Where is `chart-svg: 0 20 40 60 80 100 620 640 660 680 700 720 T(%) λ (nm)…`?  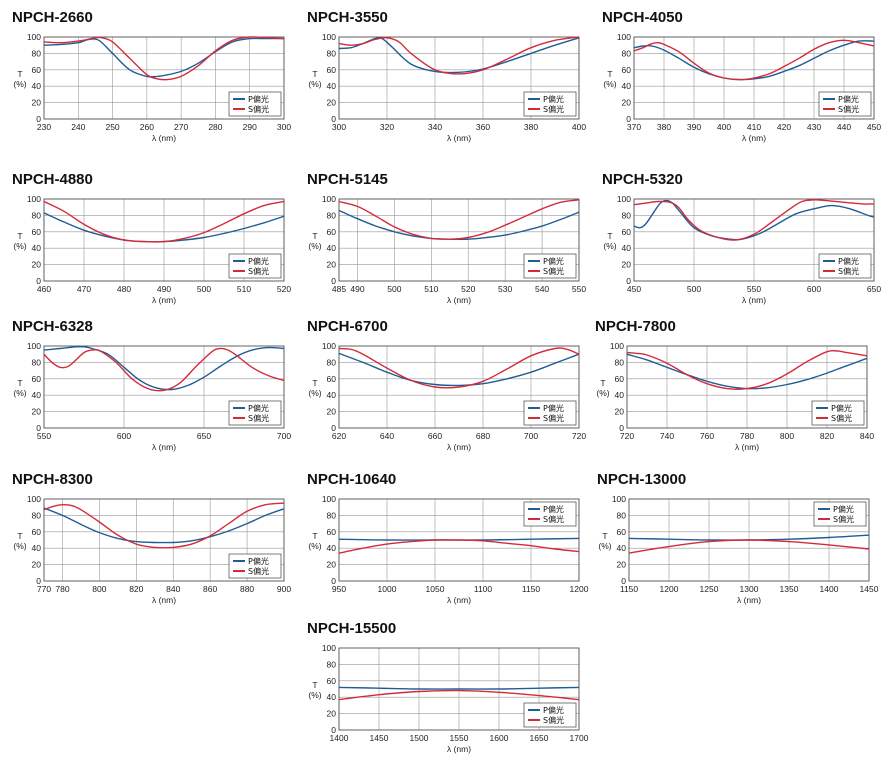 chart-svg: 0 20 40 60 80 100 620 640 660 680 700 720 T(%) λ (nm)… is located at coordinates (447, 396).